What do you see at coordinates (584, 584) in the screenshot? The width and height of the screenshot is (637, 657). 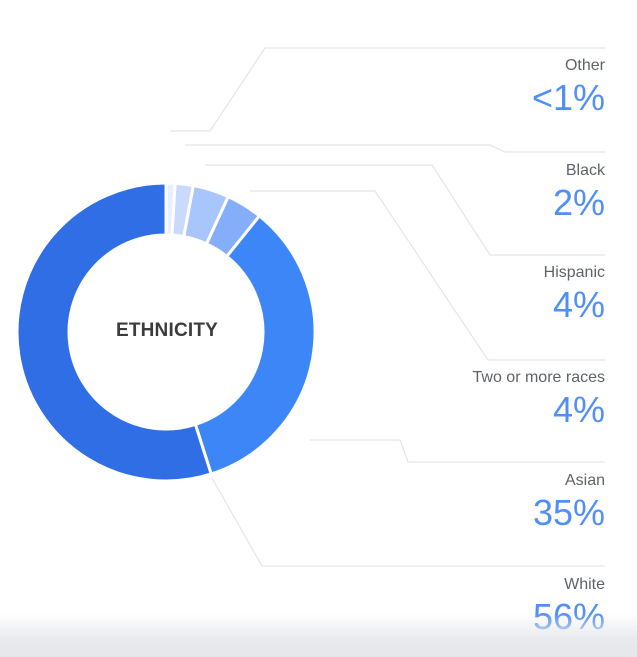 I see `legend-name: White` at bounding box center [584, 584].